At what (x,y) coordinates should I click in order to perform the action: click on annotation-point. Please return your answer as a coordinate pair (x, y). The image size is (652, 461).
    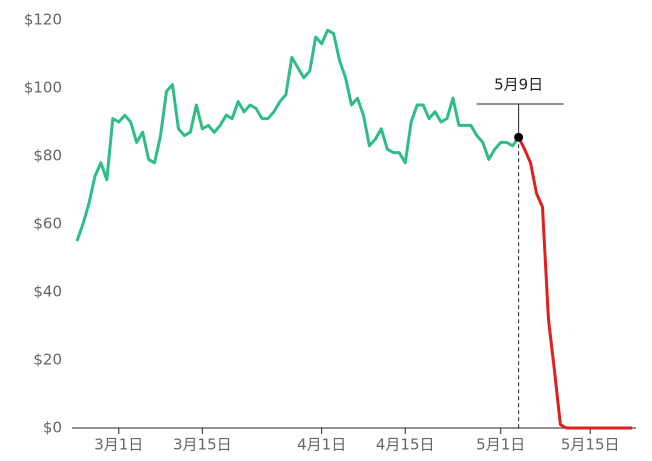
    Looking at the image, I should click on (519, 137).